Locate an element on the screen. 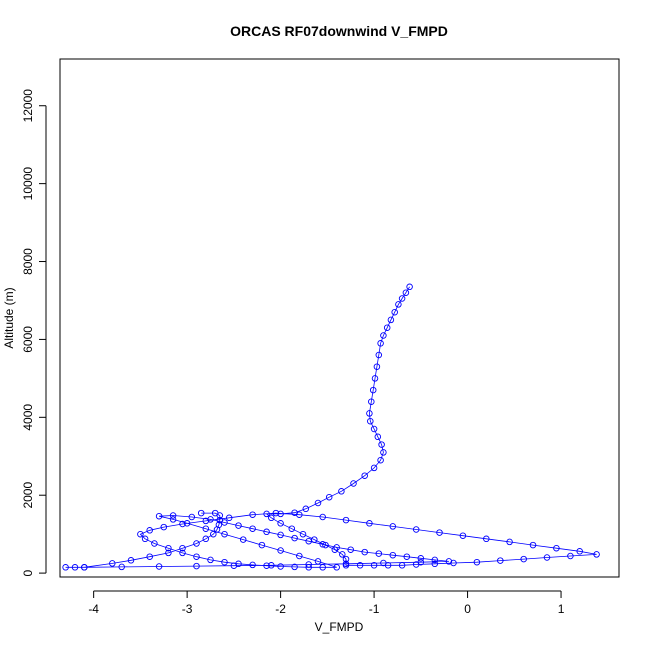  y-axis: 0 2000 4000 6000 8000 10000 12000 is located at coordinates (34, 332).